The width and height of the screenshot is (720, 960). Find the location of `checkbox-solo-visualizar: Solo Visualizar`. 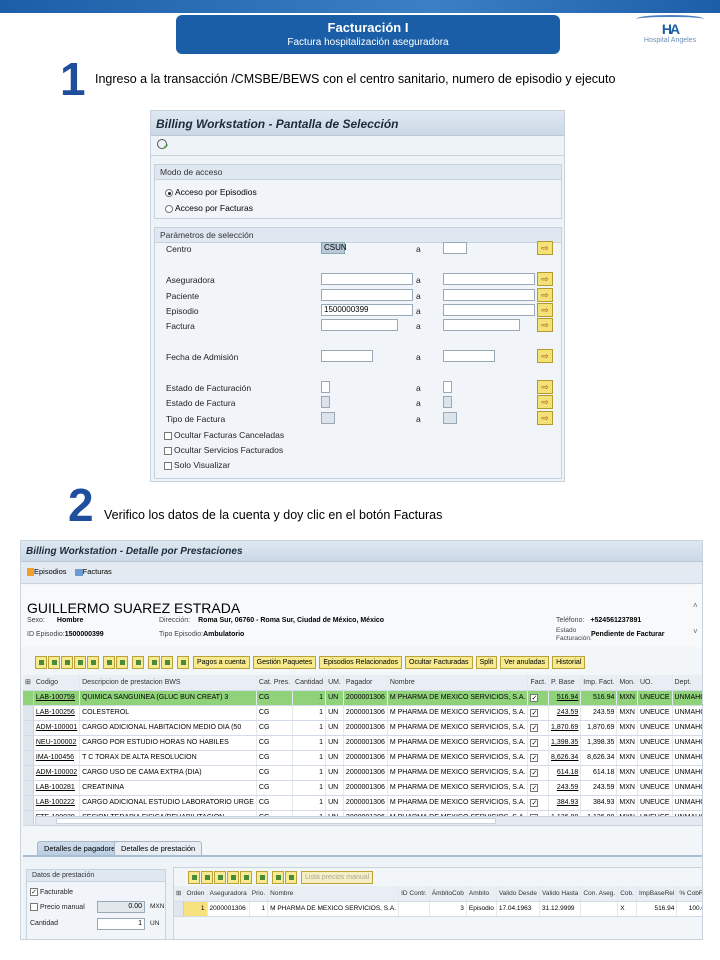

checkbox-solo-visualizar: Solo Visualizar is located at coordinates (197, 465).